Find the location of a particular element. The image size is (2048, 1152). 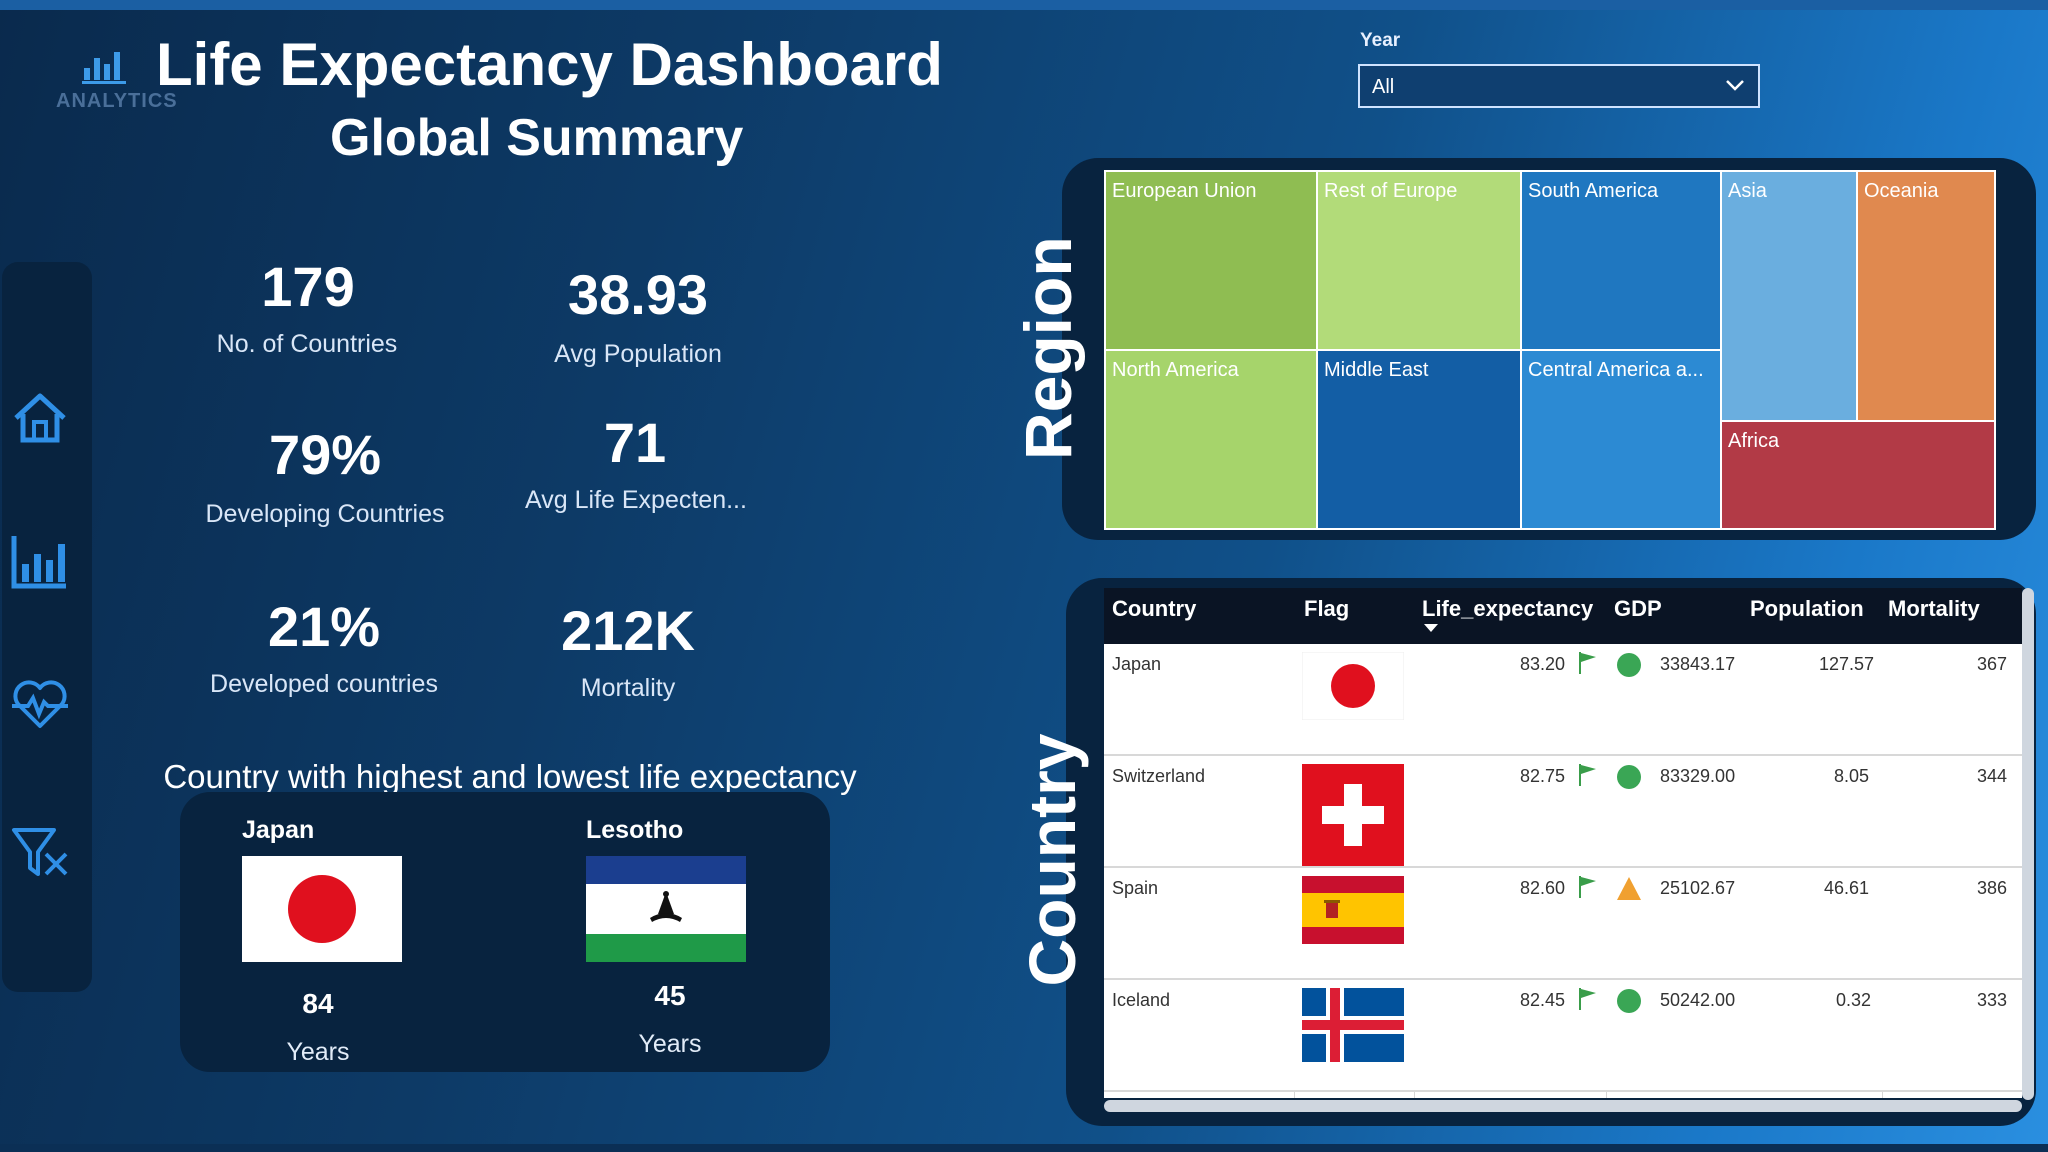

country-axis-label: Country is located at coordinates (1052, 860).